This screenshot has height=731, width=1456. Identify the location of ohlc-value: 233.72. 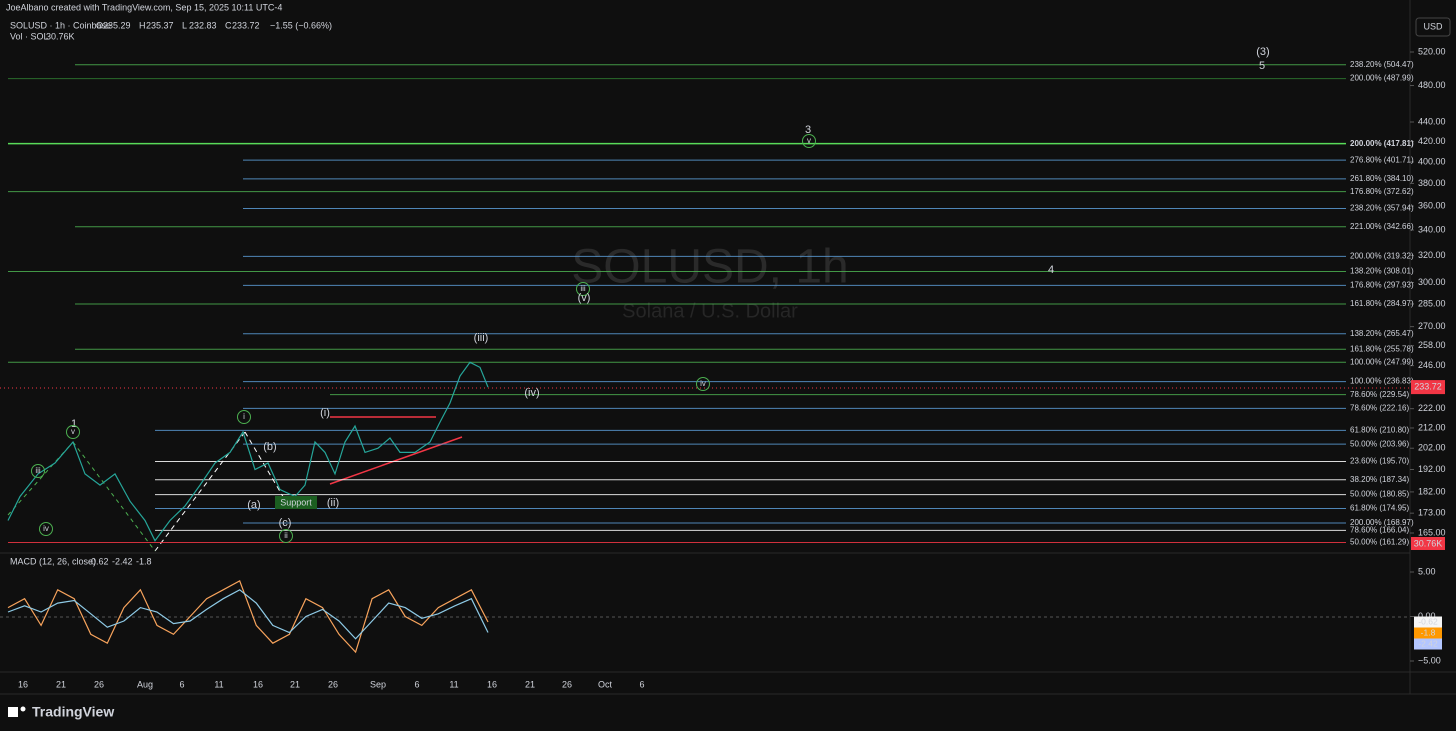
(246, 25).